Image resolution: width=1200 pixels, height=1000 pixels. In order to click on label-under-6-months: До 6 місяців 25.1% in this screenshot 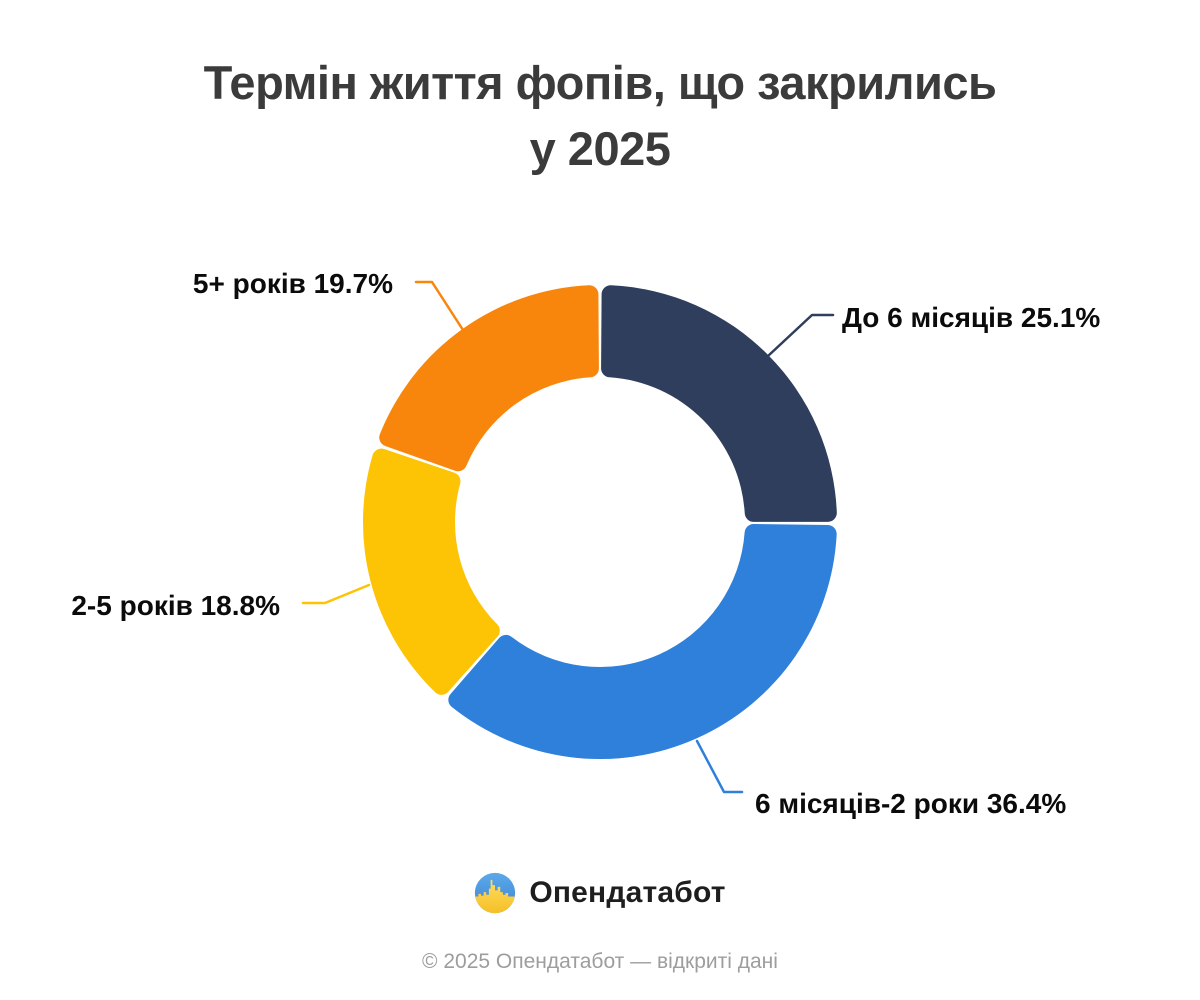, I will do `click(971, 317)`.